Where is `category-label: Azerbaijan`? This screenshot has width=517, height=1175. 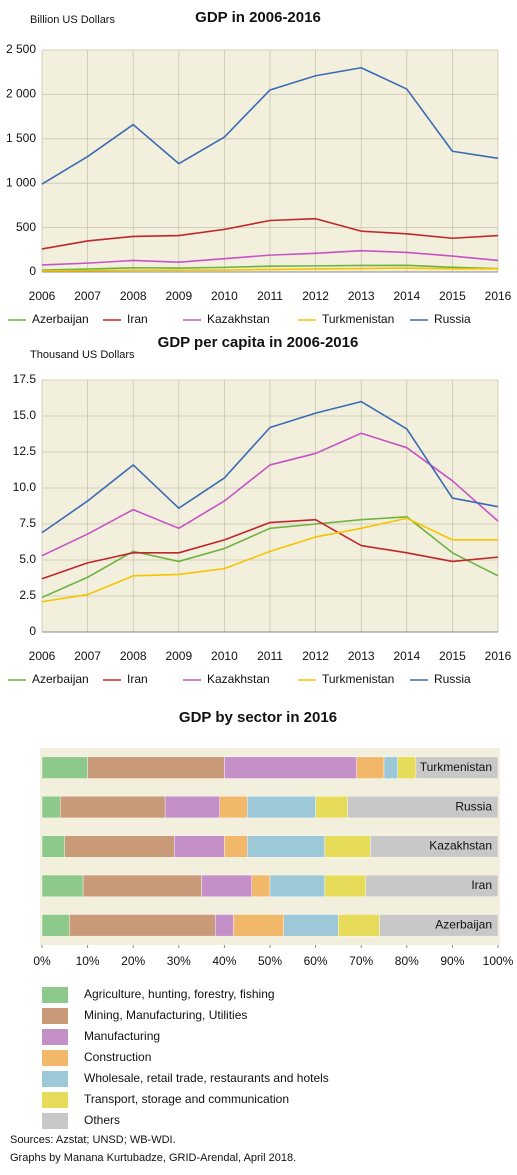
category-label: Azerbaijan is located at coordinates (463, 924).